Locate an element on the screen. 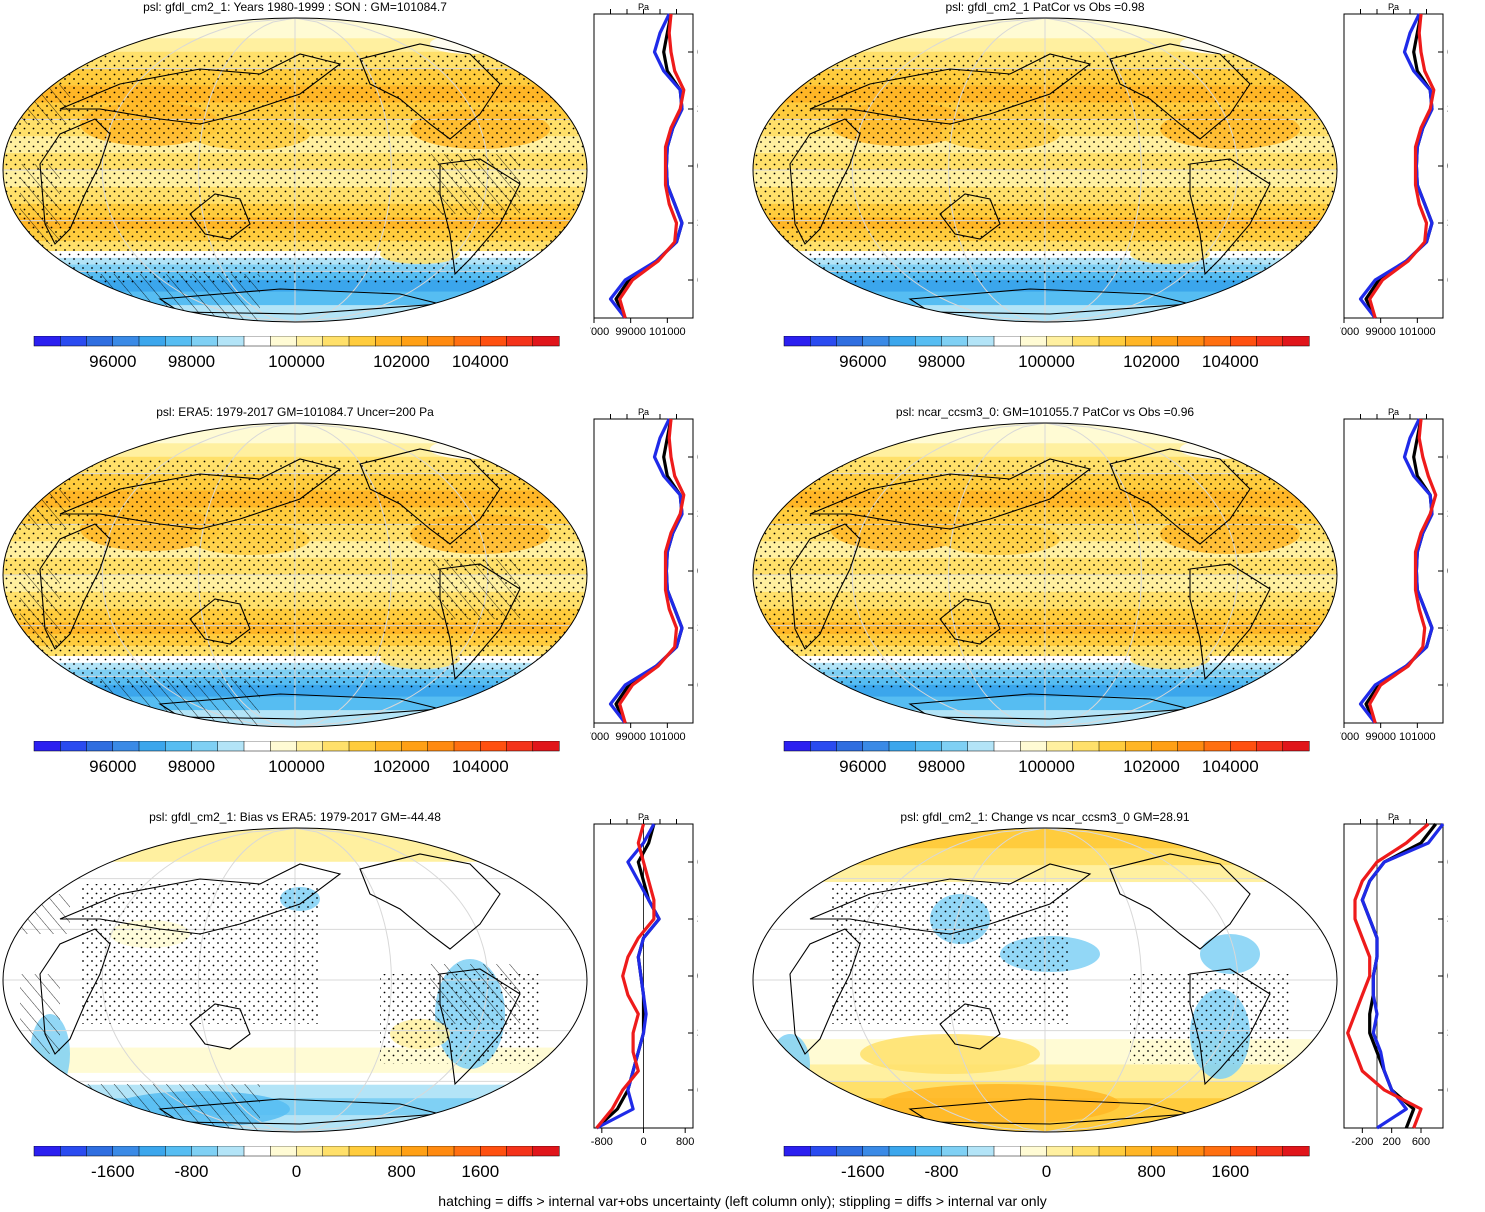 The width and height of the screenshot is (1485, 1212). zonal-series-red is located at coordinates (1402, 166).